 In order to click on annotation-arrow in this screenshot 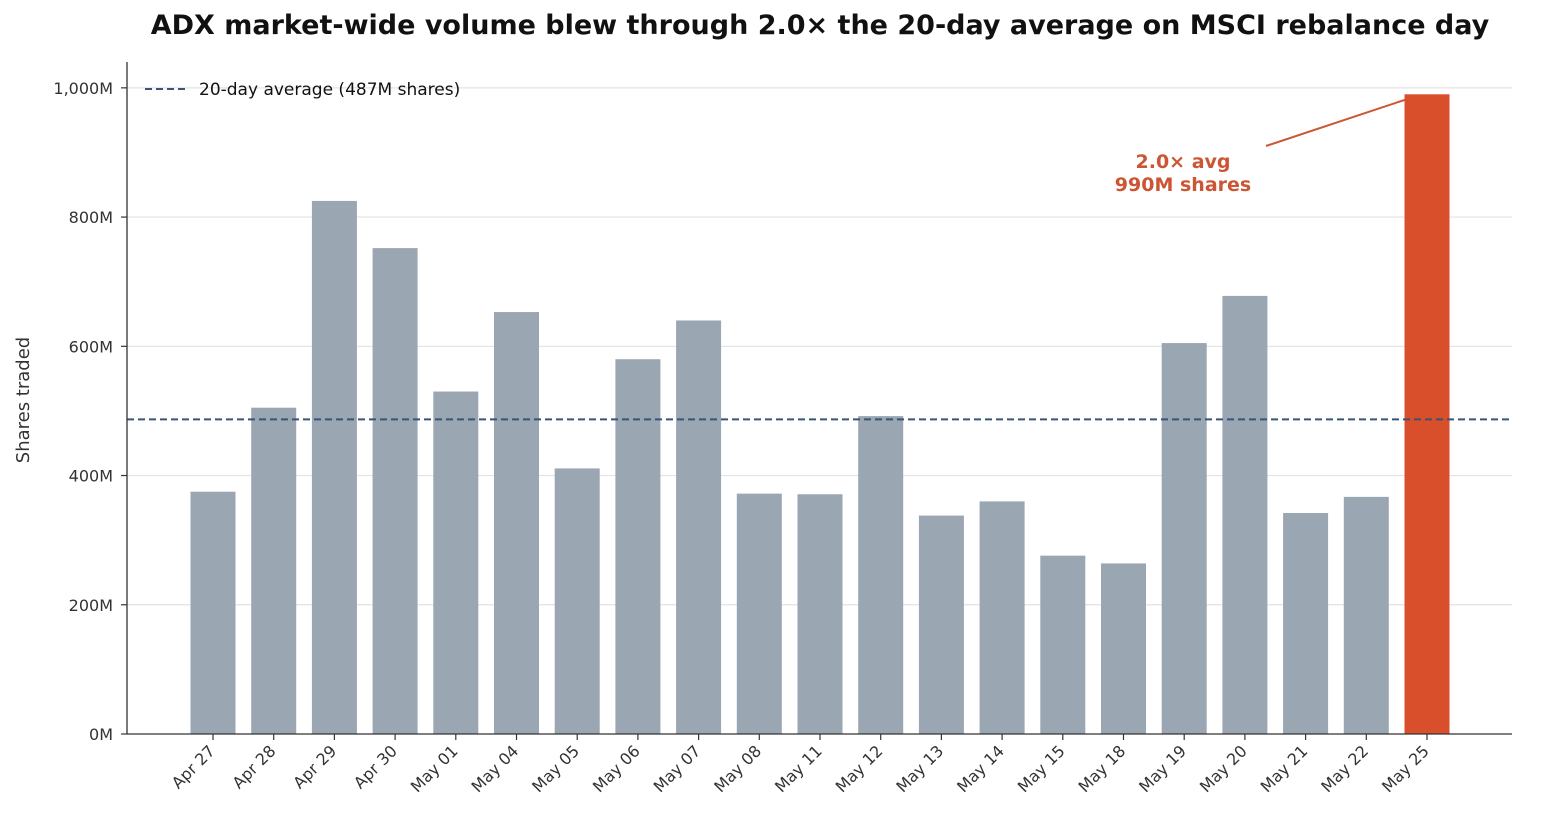, I will do `click(1336, 122)`.